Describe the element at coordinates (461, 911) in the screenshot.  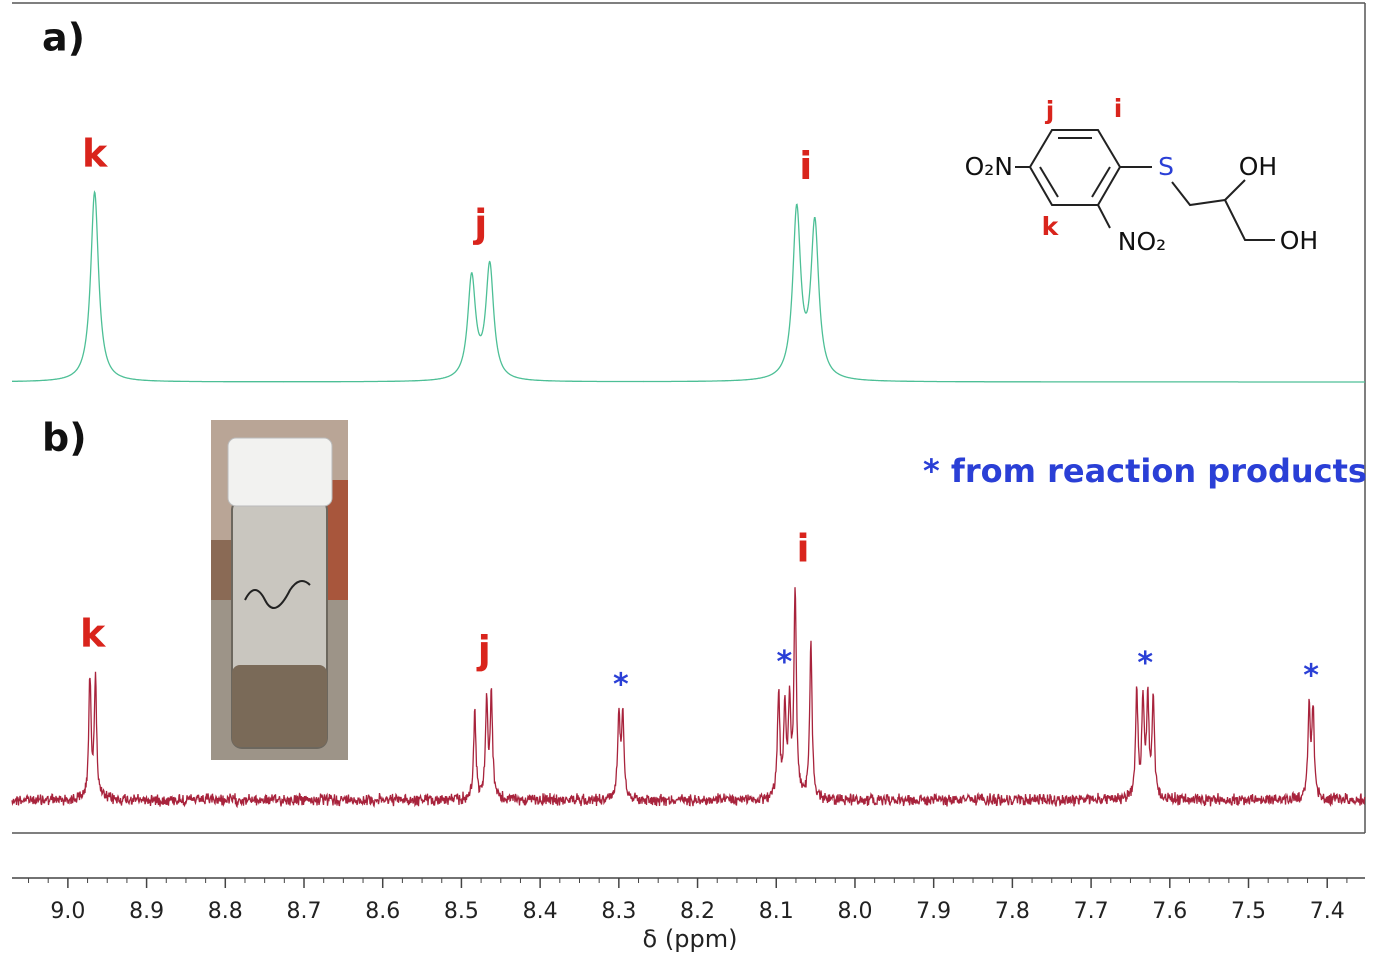
I see `x-tick-label: 8.5` at that location.